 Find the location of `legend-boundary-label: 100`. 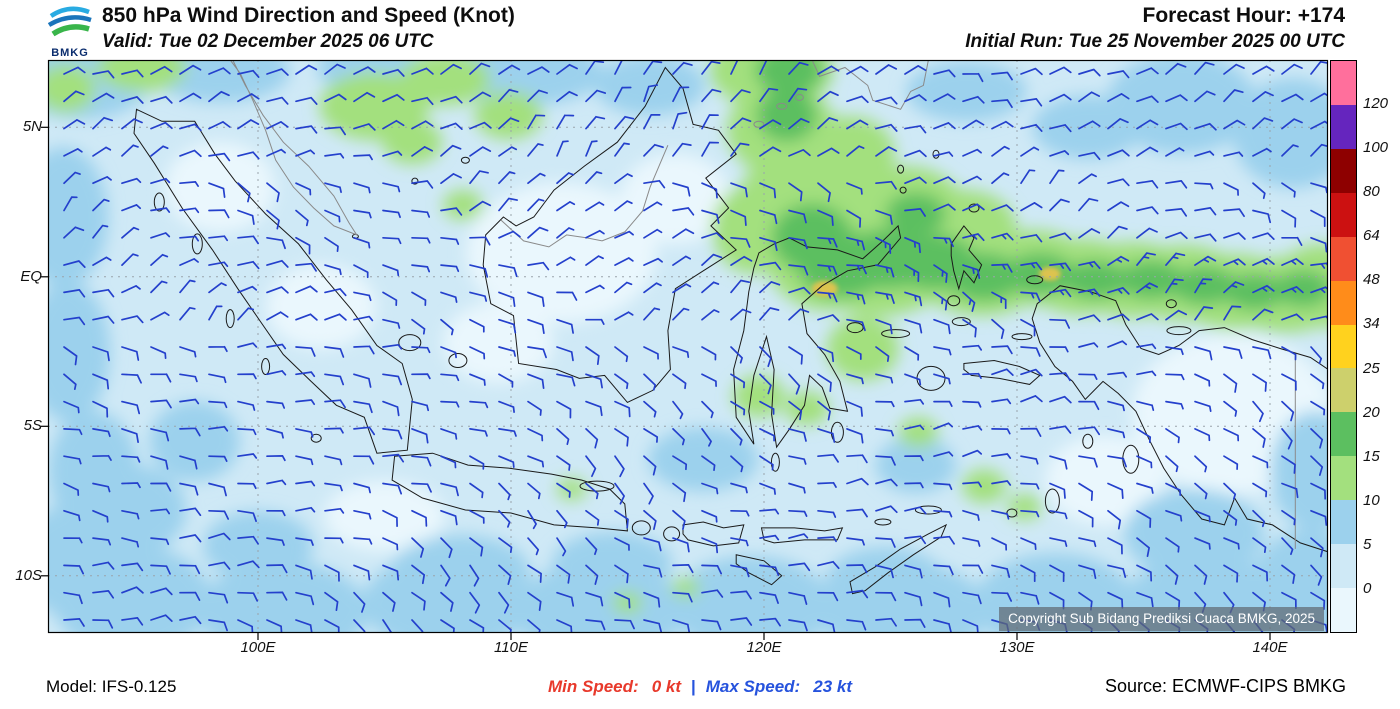

legend-boundary-label: 100 is located at coordinates (1376, 148).